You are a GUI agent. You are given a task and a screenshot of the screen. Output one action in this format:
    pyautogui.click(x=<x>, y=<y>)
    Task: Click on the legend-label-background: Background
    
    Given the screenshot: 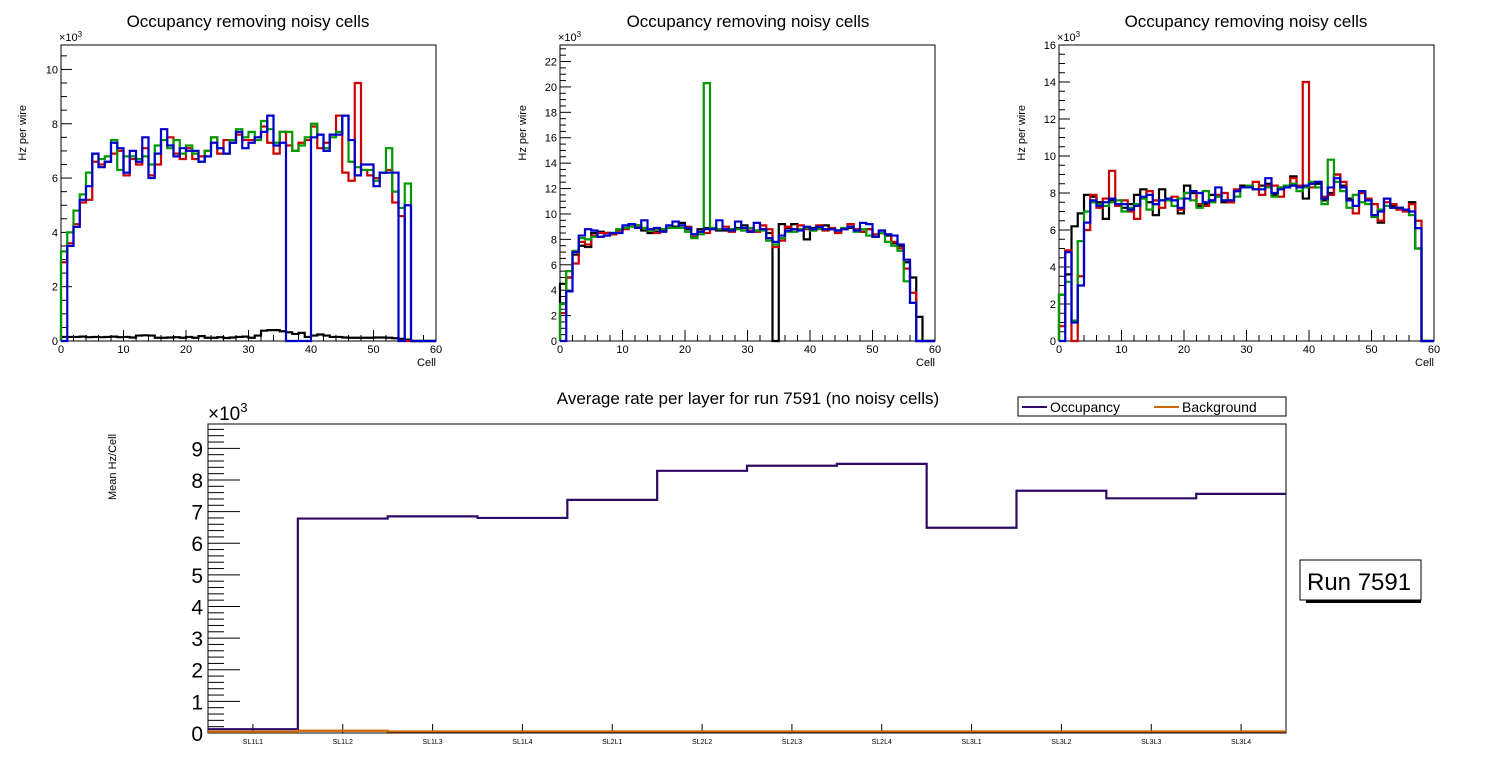 What is the action you would take?
    pyautogui.click(x=1219, y=407)
    